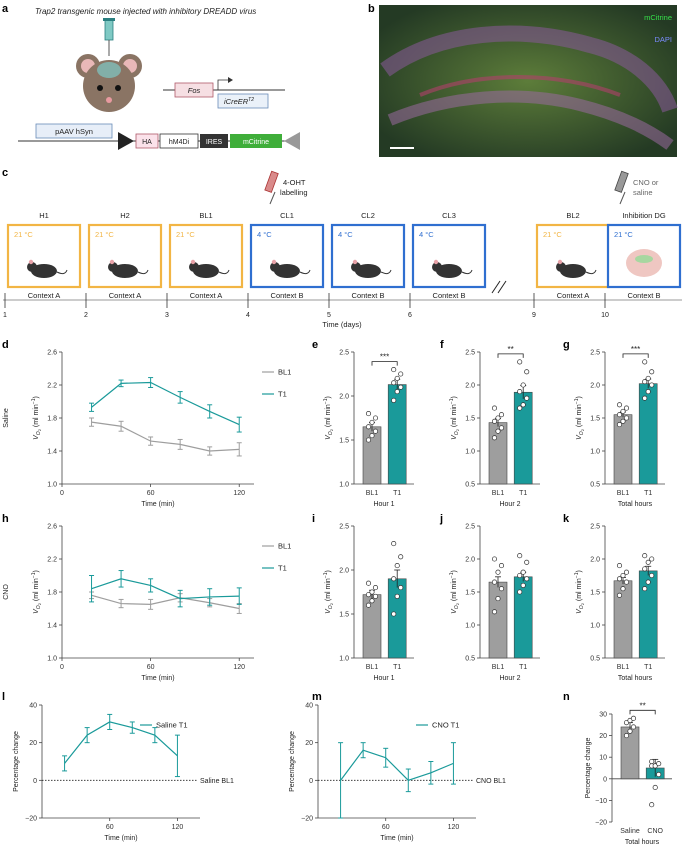  I want to click on y-tick-label: −20, so click(31, 819).